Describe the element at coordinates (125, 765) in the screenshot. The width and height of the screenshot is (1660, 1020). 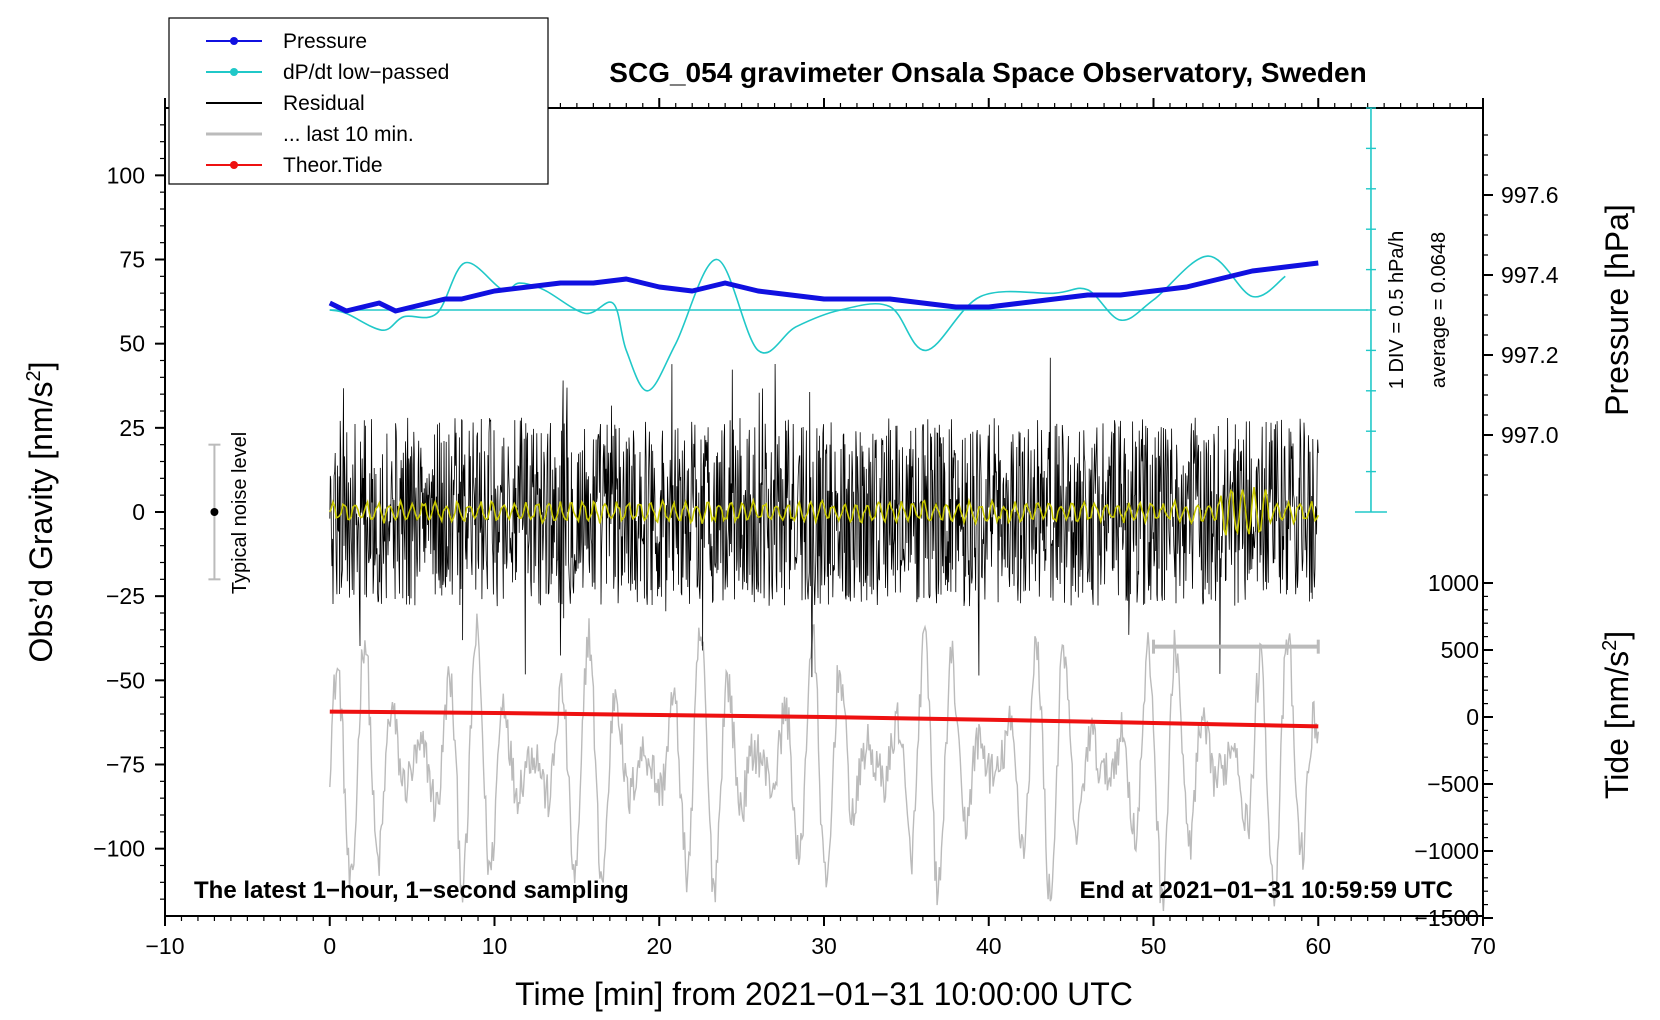
I see `y-left-tick-label: −75` at that location.